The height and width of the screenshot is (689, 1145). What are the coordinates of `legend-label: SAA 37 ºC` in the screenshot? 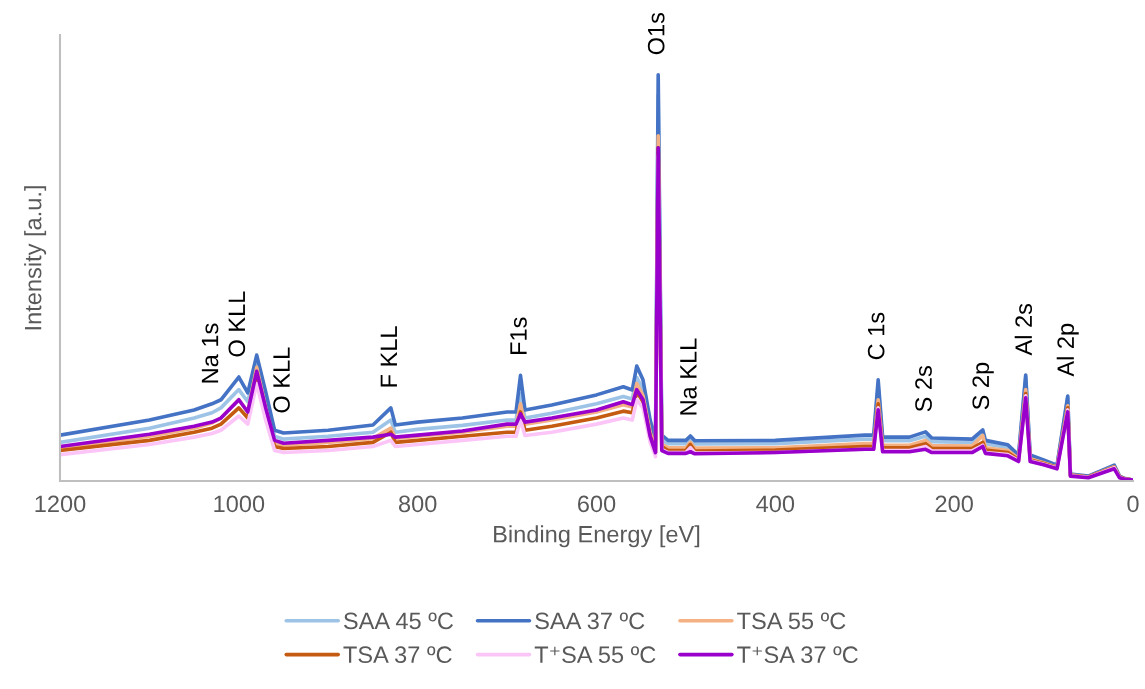 It's located at (590, 621).